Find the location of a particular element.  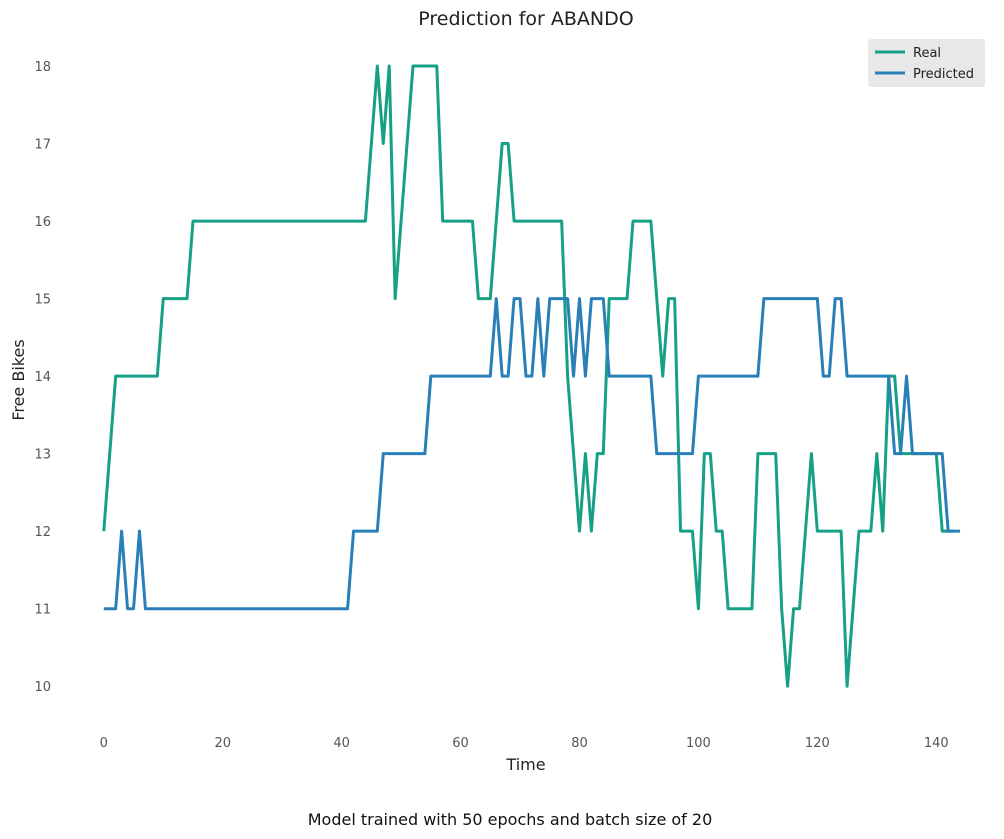

legend-label-real: Real is located at coordinates (927, 53).